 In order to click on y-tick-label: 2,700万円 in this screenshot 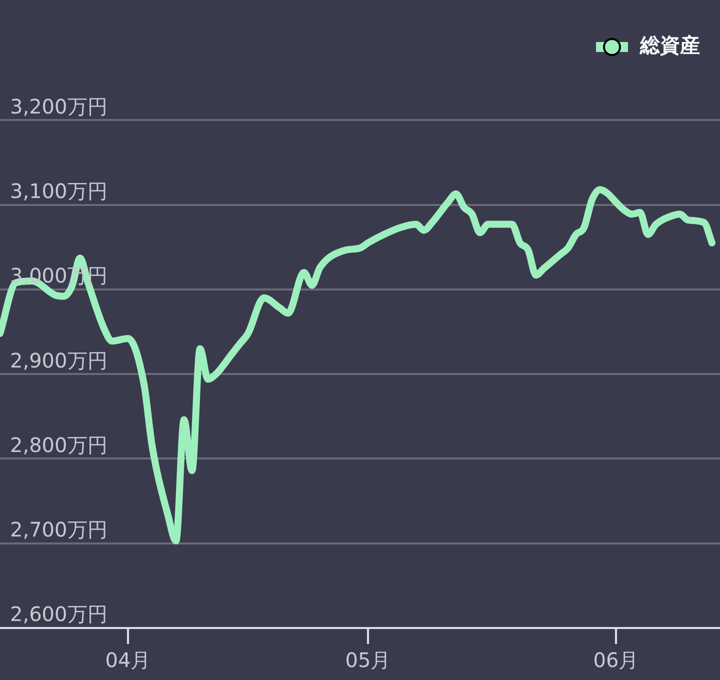, I will do `click(59, 530)`.